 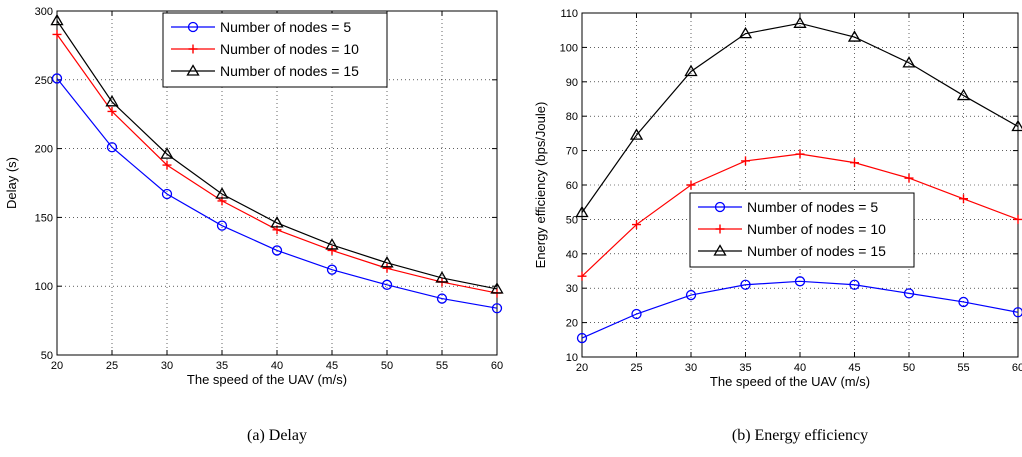 I want to click on x-tick-label: 40, so click(x=277, y=366).